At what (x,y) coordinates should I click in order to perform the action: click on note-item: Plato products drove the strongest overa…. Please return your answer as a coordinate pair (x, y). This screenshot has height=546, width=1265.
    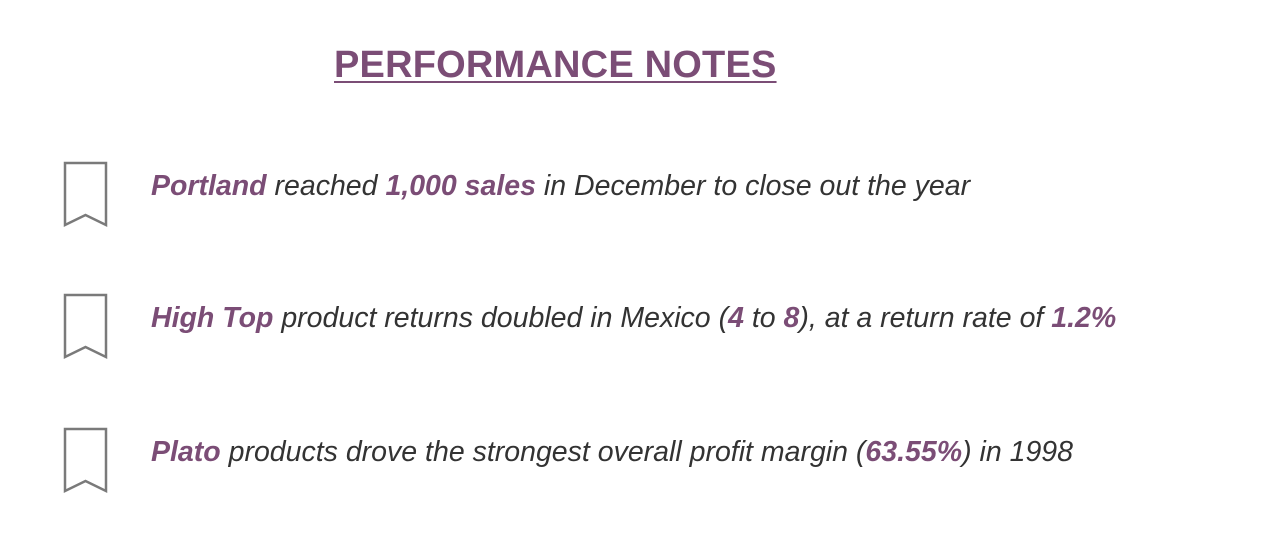
    Looking at the image, I should click on (632, 461).